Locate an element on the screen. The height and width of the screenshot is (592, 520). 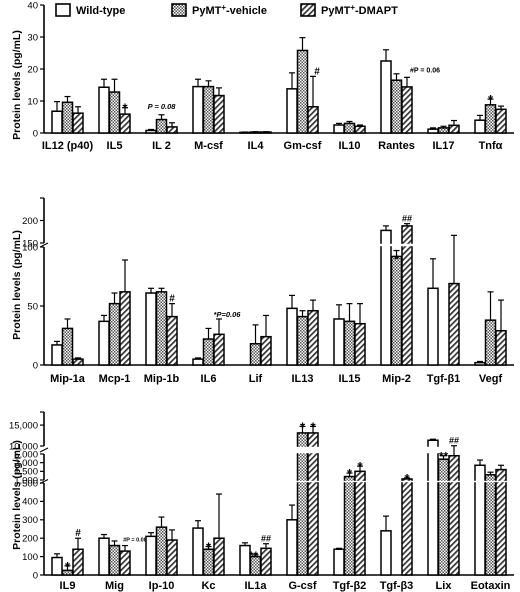
legend-swatch-pymt-vehicle is located at coordinates (179, 10).